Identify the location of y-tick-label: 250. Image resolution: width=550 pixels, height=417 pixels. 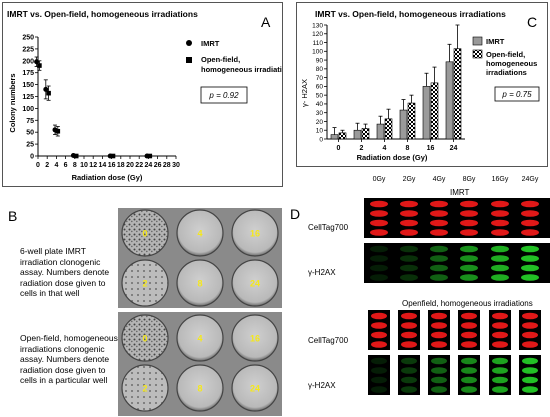
(28, 38).